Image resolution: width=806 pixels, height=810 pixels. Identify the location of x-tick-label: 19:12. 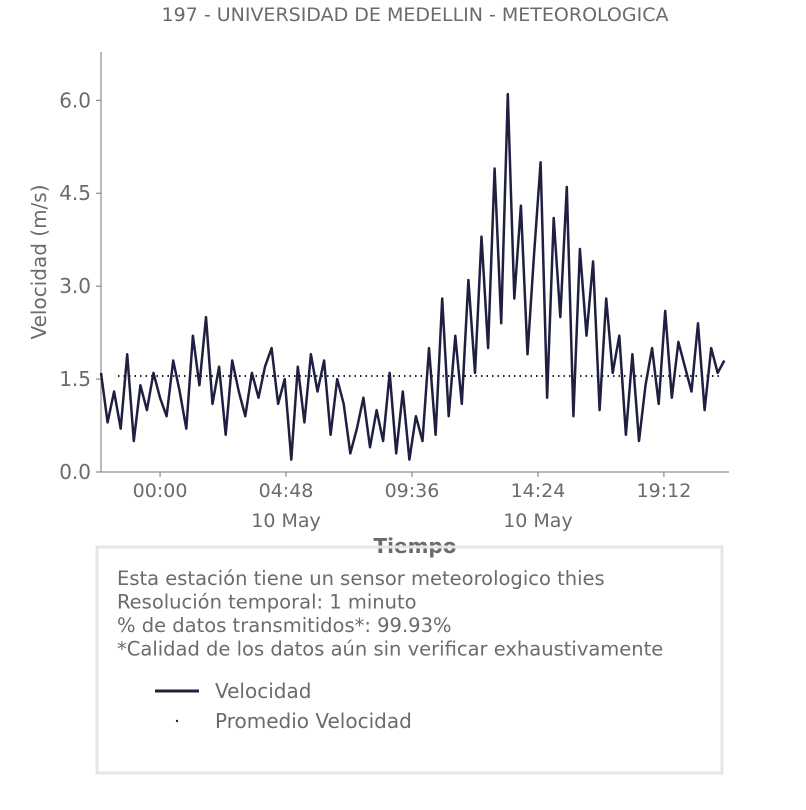
(664, 491).